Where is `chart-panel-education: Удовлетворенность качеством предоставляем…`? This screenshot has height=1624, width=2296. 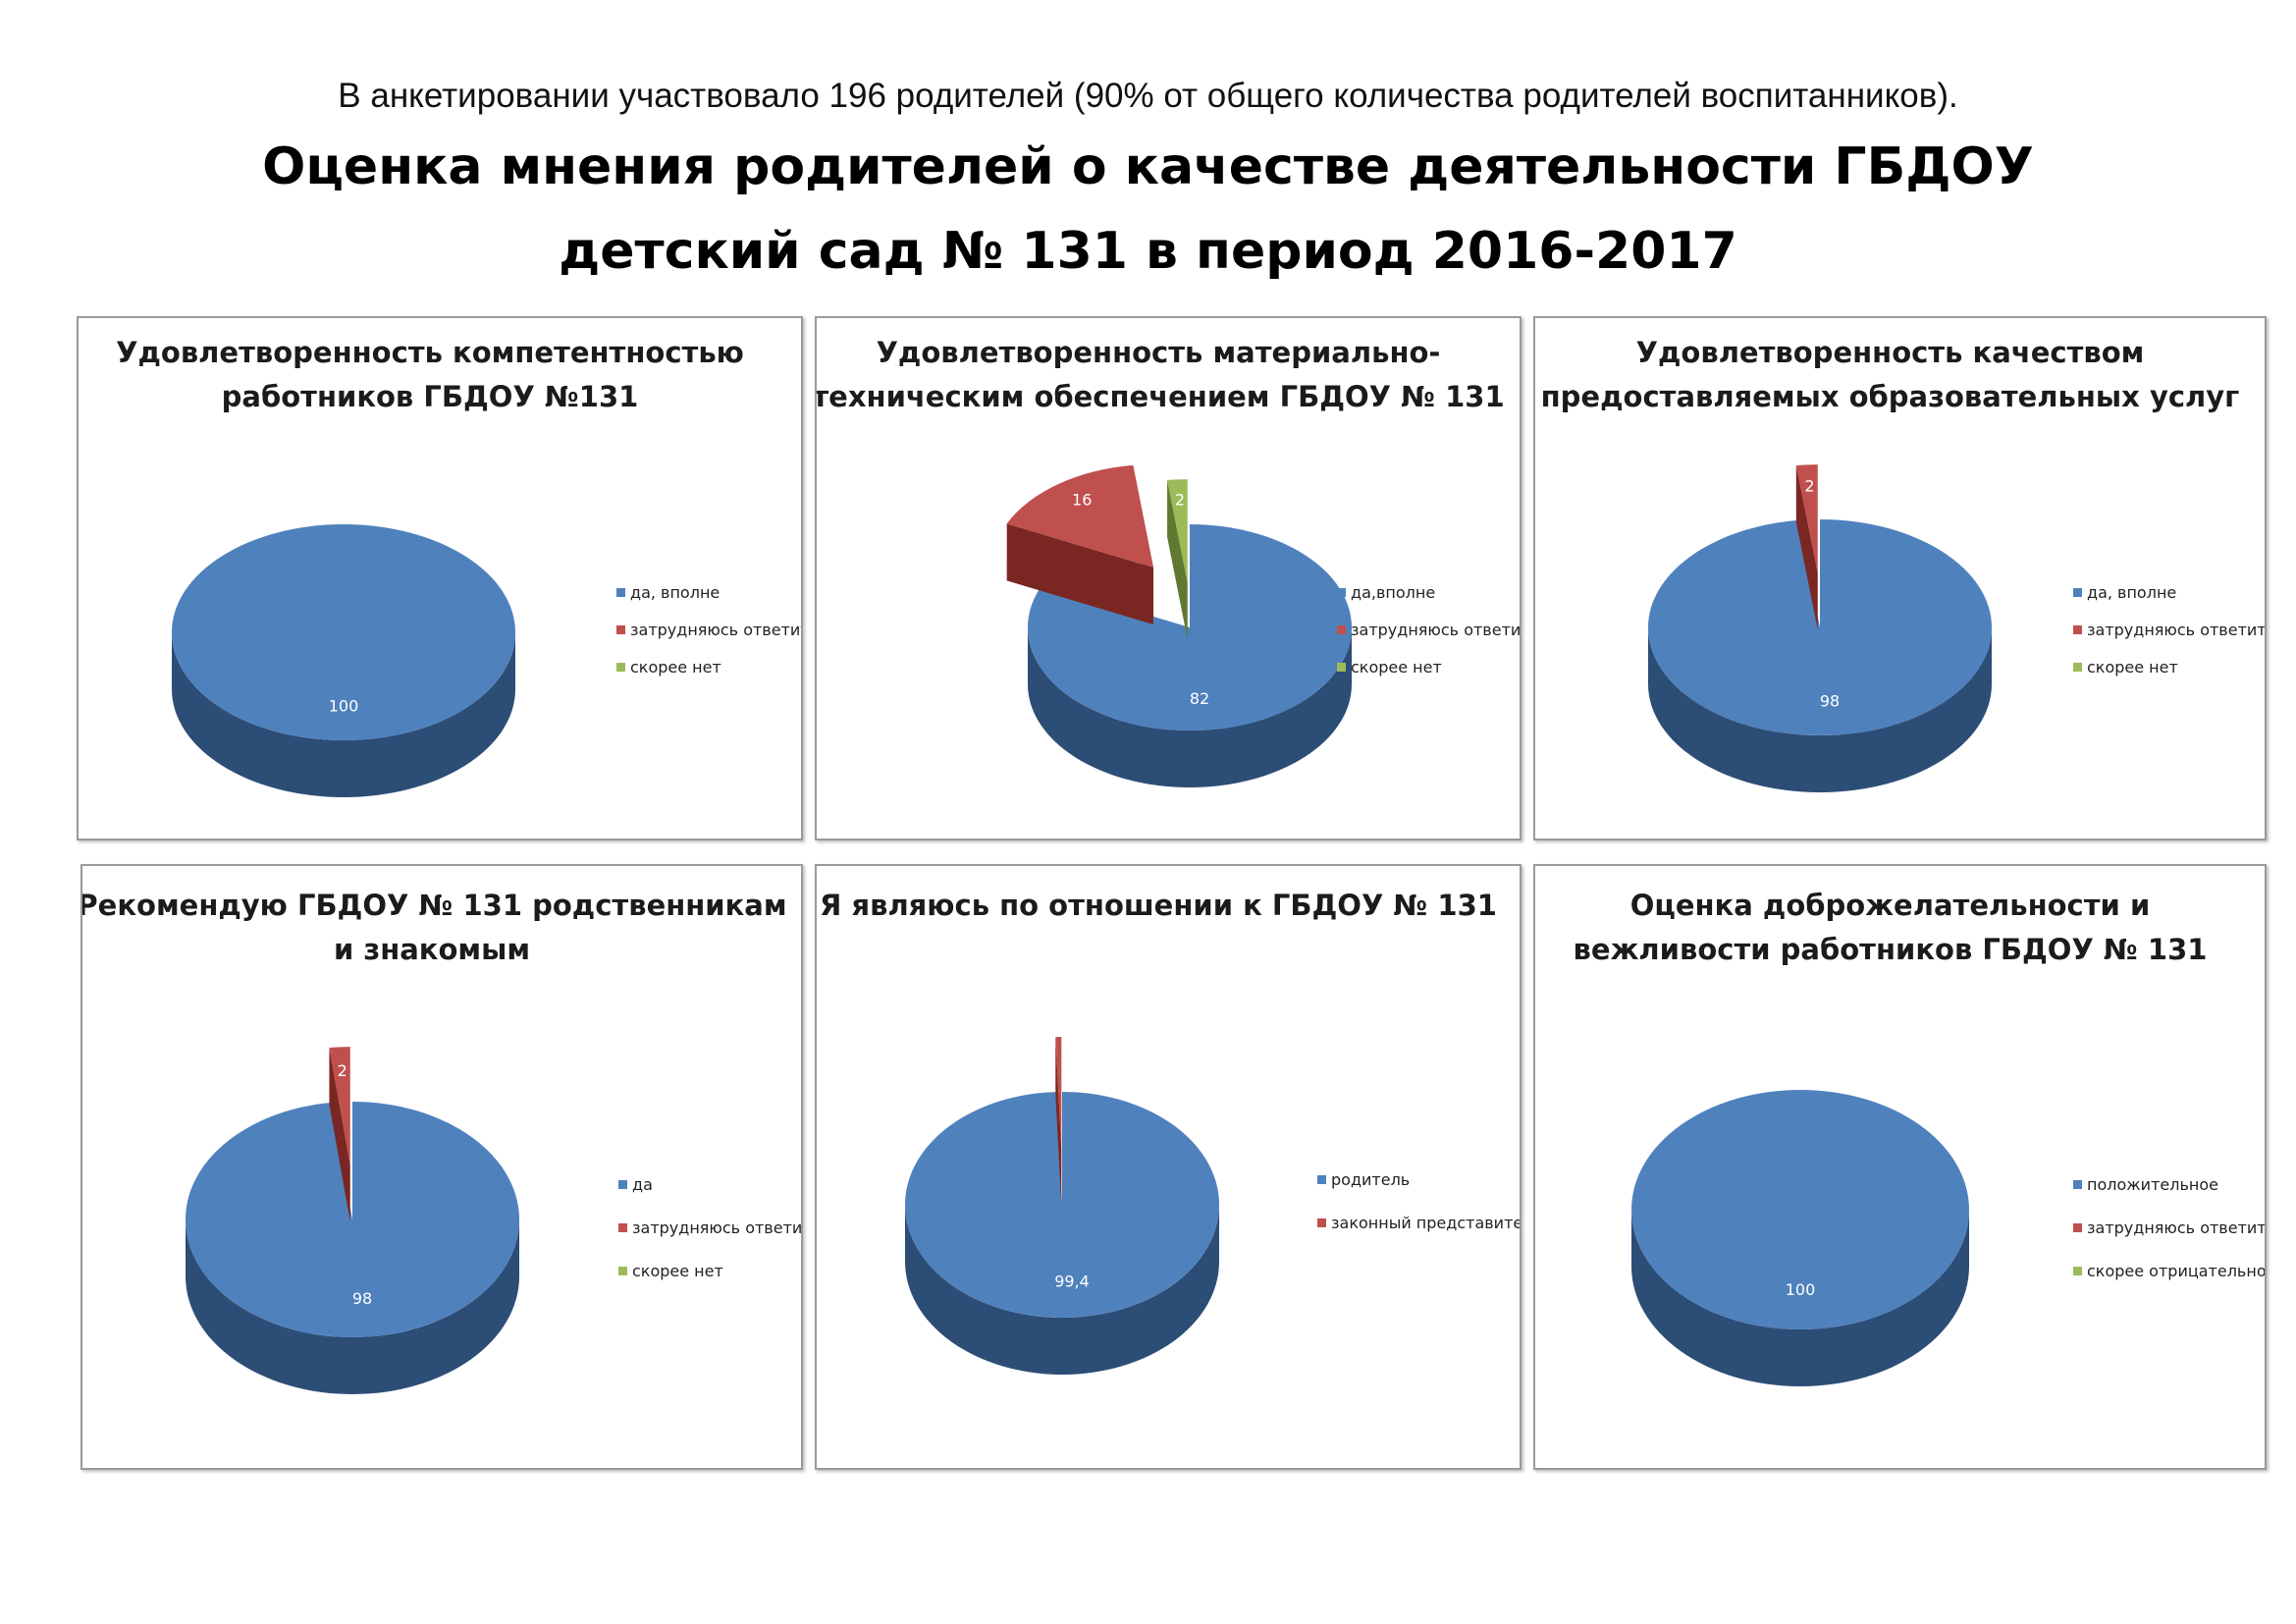
chart-panel-education: Удовлетворенность качеством предоставляем… is located at coordinates (1900, 578).